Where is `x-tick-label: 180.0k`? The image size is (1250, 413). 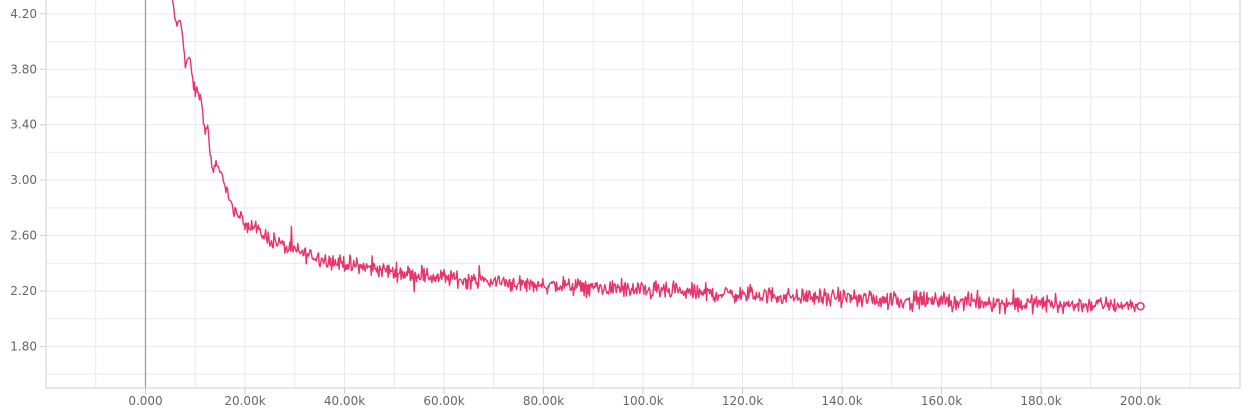 x-tick-label: 180.0k is located at coordinates (1040, 401).